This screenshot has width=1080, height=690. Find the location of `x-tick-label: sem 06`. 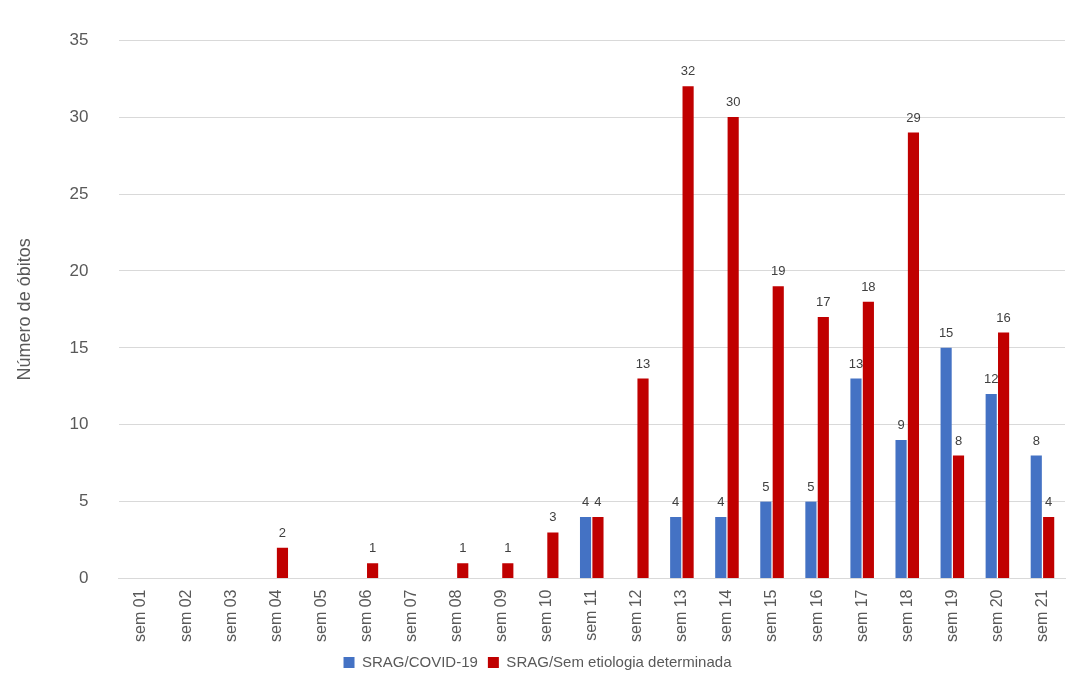

x-tick-label: sem 06 is located at coordinates (365, 615).